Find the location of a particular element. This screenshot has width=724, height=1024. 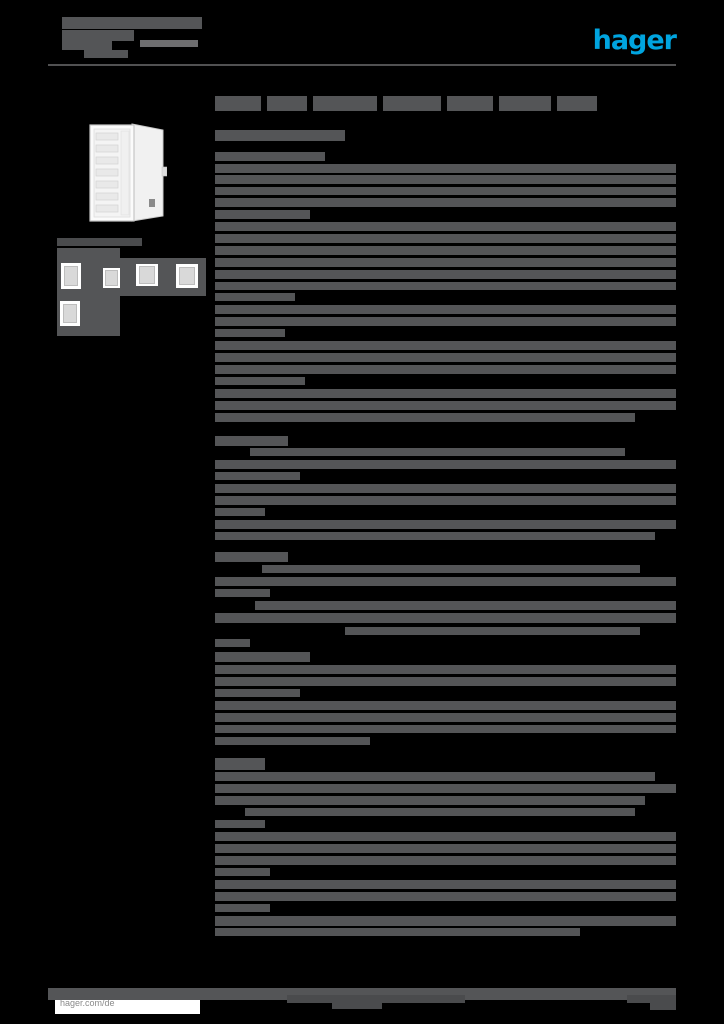

footer-link-text: hager.com/de is located at coordinates (87, 1003).